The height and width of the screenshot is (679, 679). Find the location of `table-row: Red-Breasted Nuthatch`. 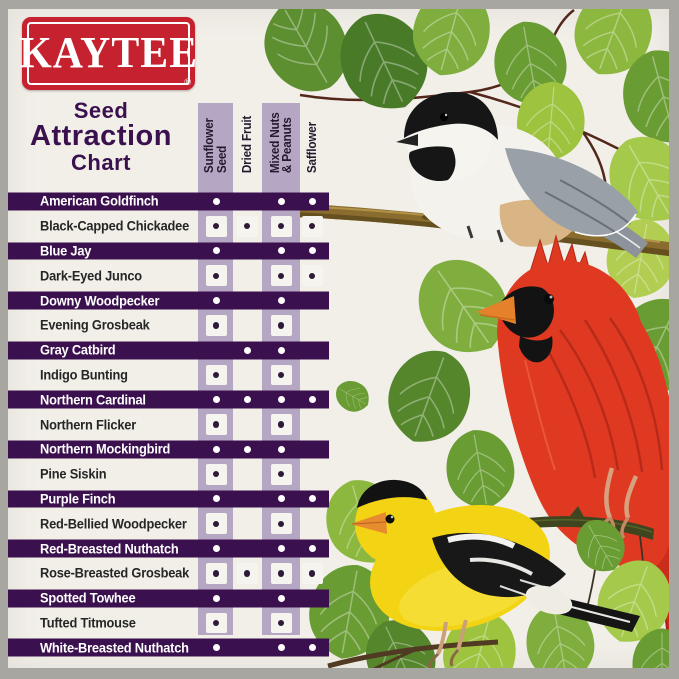

table-row: Red-Breasted Nuthatch is located at coordinates (168, 548).